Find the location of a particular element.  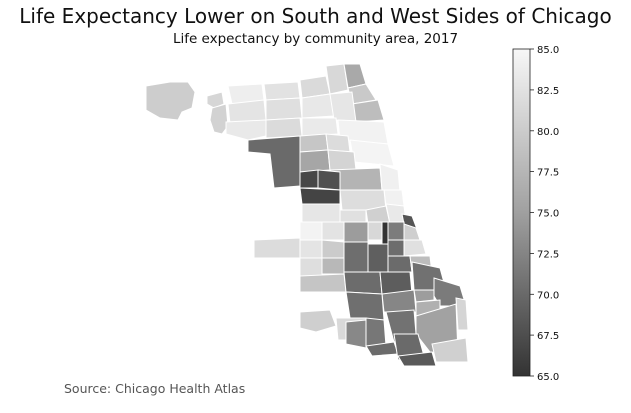

community-area-morgan-park is located at coordinates (356, 334).